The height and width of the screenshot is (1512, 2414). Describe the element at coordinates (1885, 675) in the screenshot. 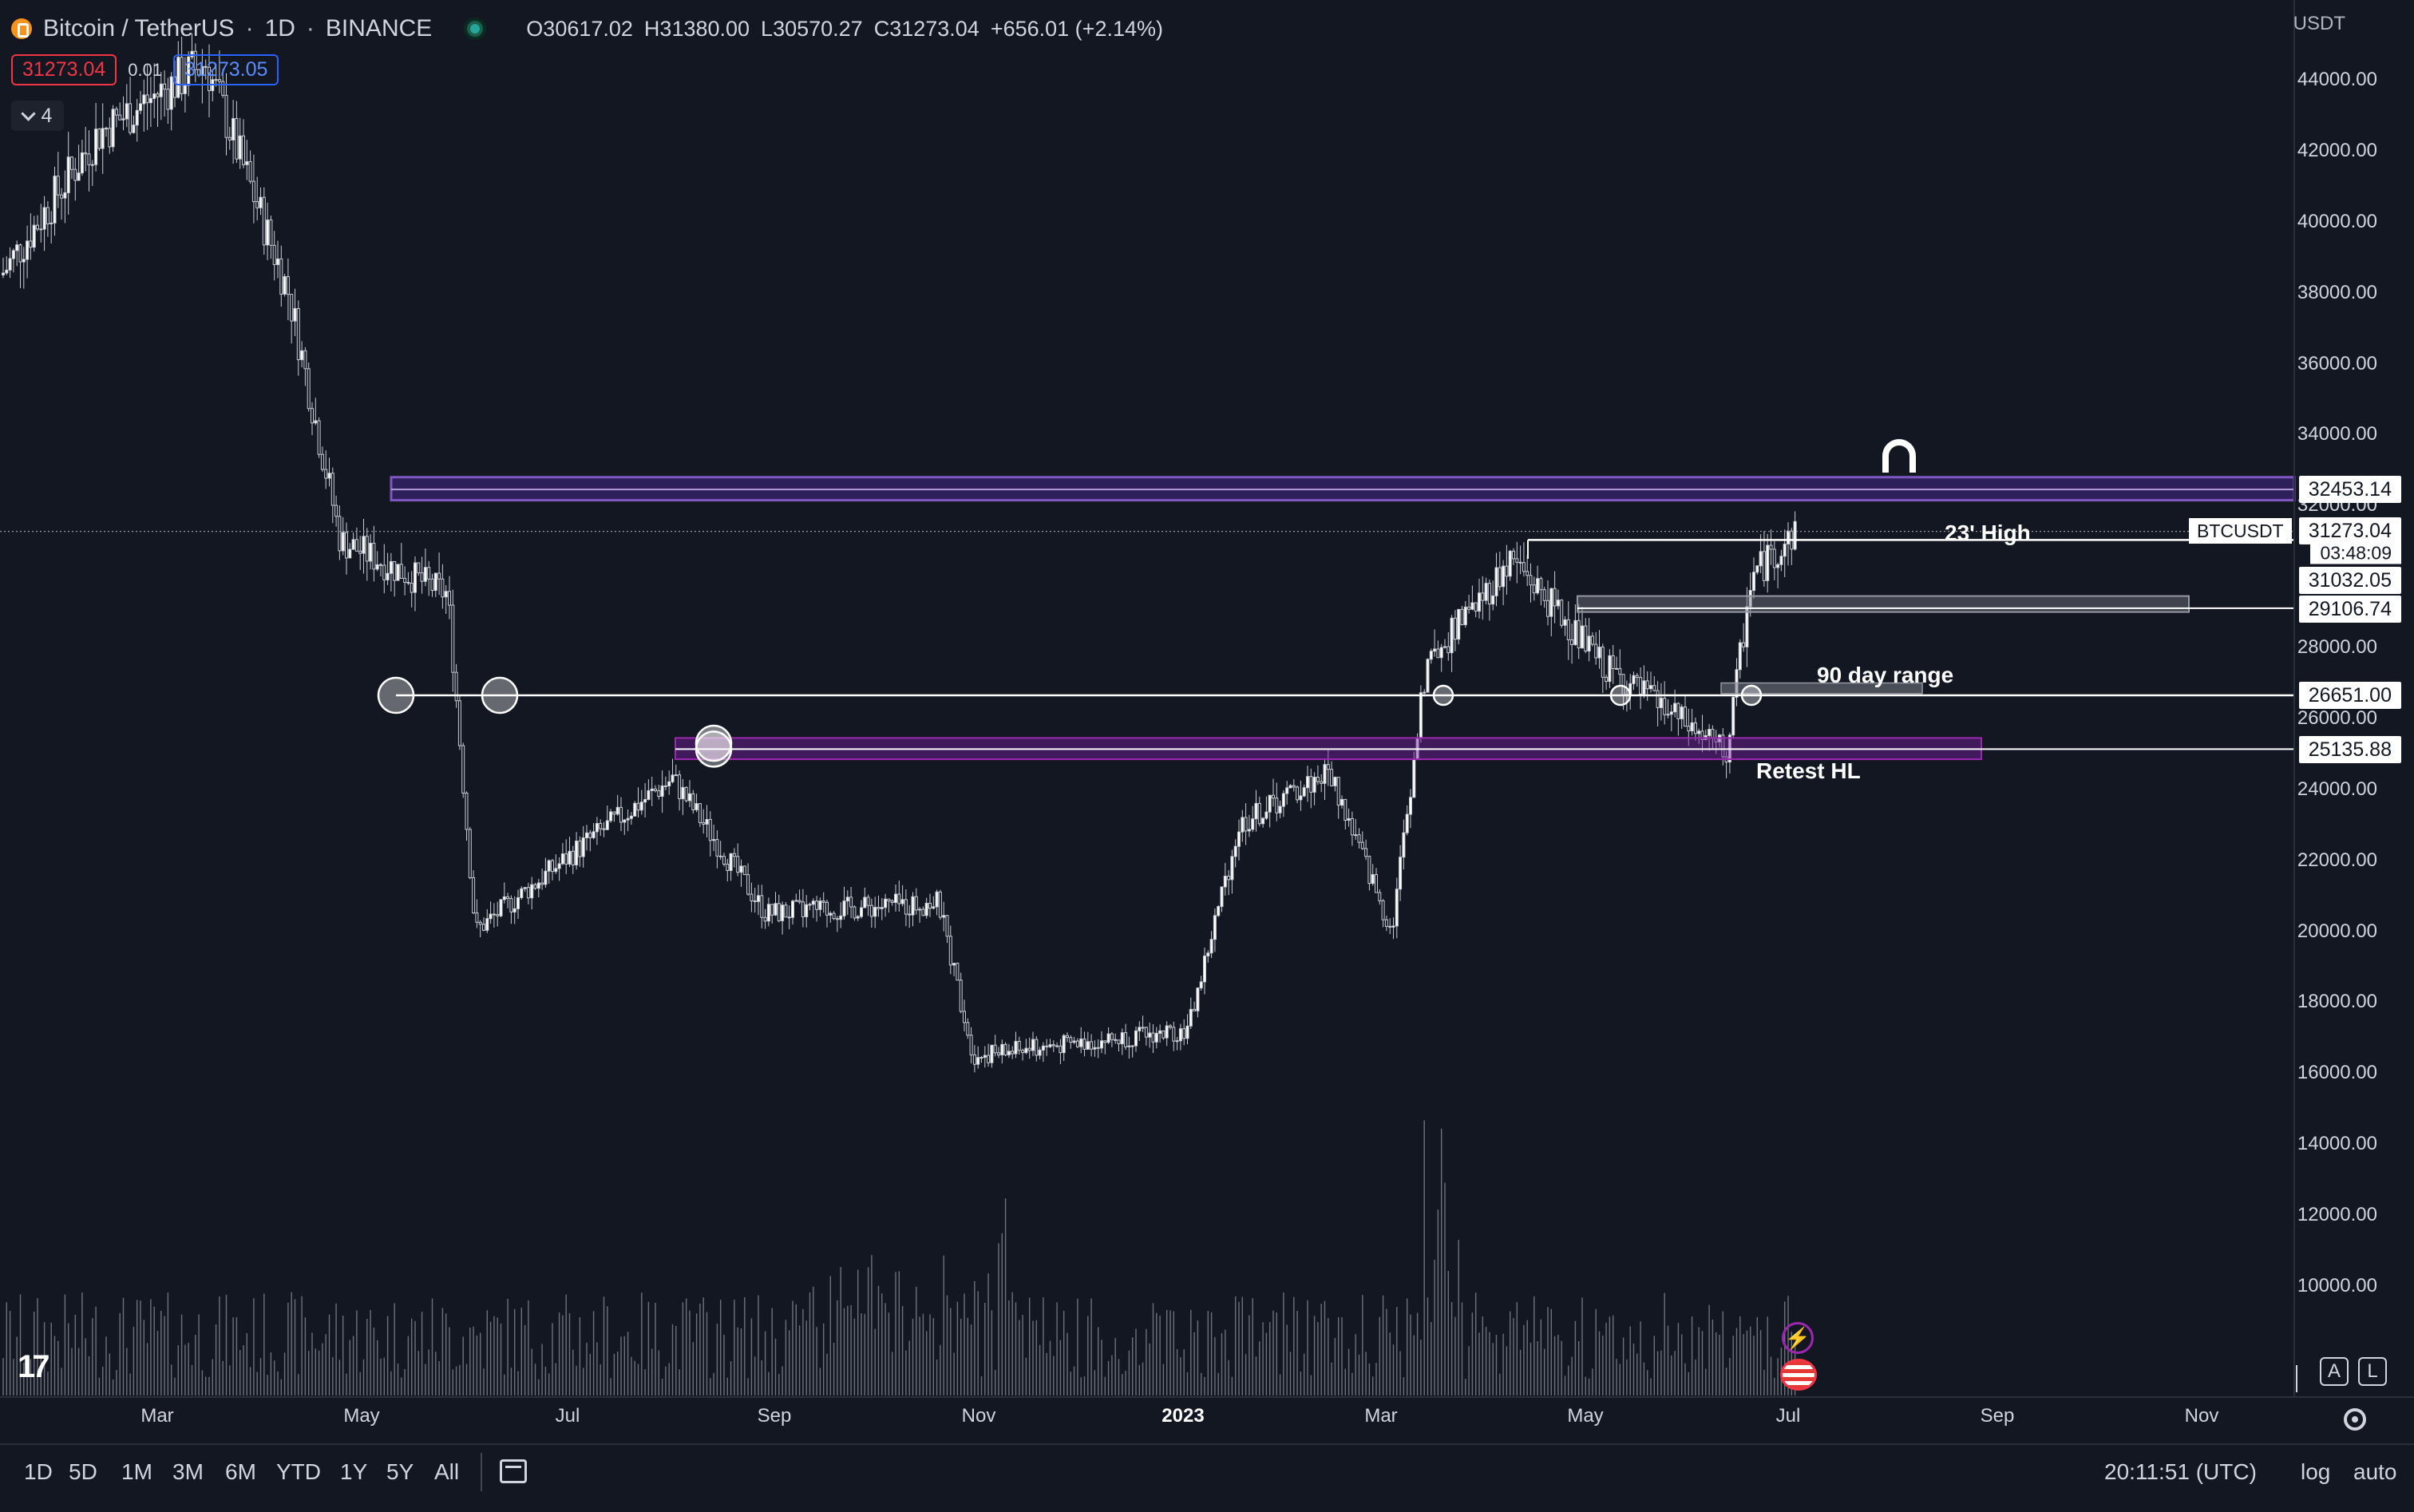

I see `annotation-90-day-range: 90 day range` at that location.